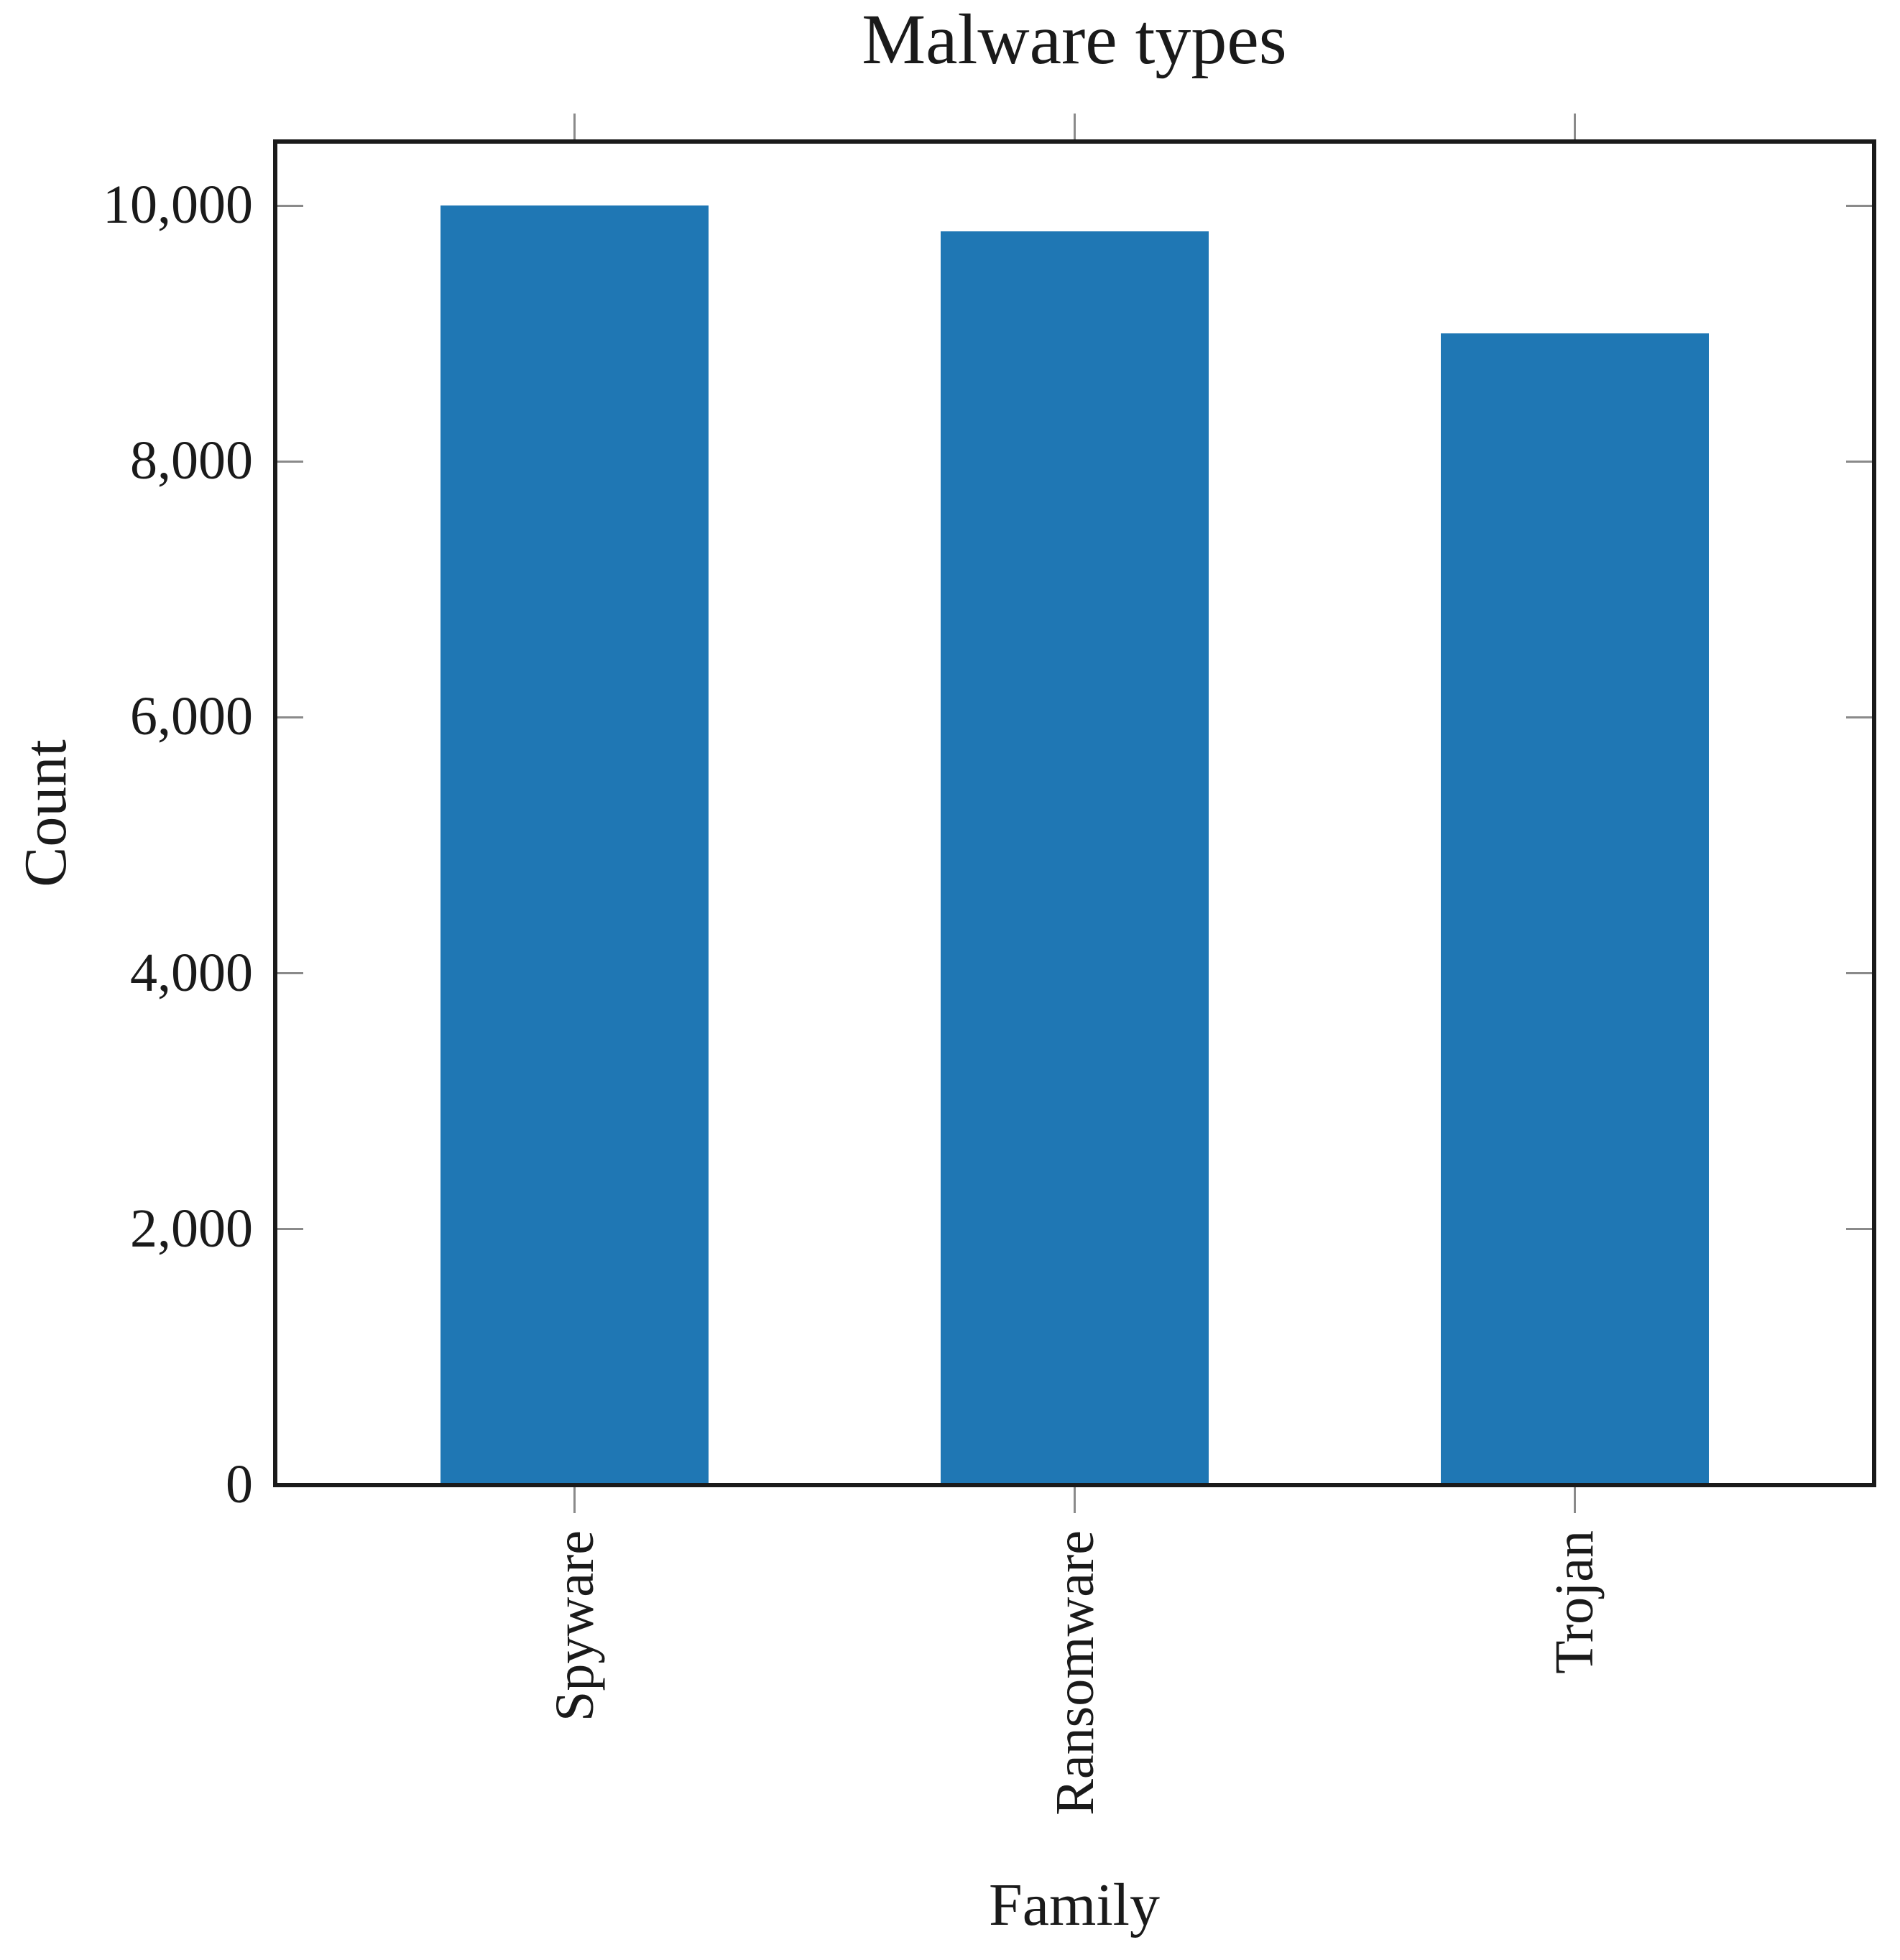 The height and width of the screenshot is (1960, 1900). I want to click on chart-title: Malware types, so click(1074, 39).